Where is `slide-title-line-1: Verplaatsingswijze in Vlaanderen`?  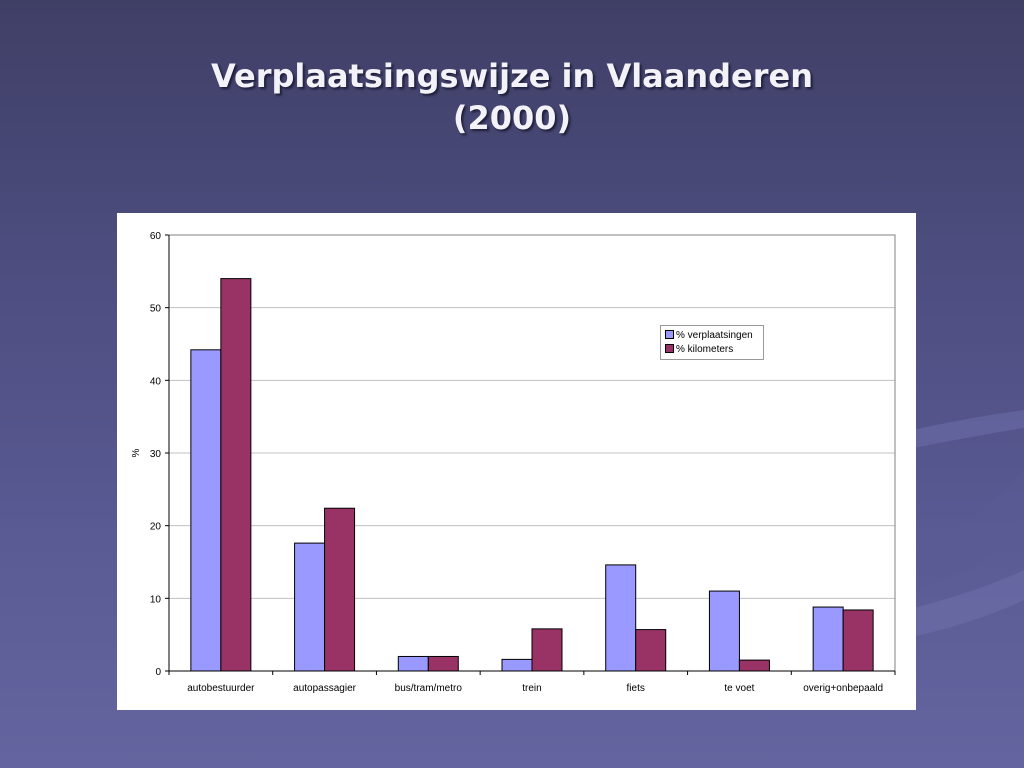
slide-title-line-1: Verplaatsingswijze in Vlaanderen is located at coordinates (512, 76).